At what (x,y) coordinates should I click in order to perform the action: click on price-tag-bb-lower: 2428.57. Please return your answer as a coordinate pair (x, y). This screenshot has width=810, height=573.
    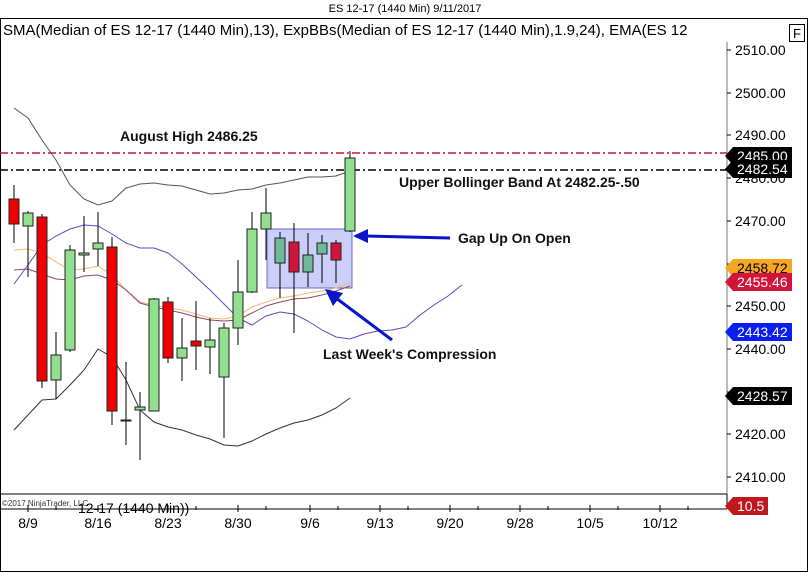
    Looking at the image, I should click on (758, 396).